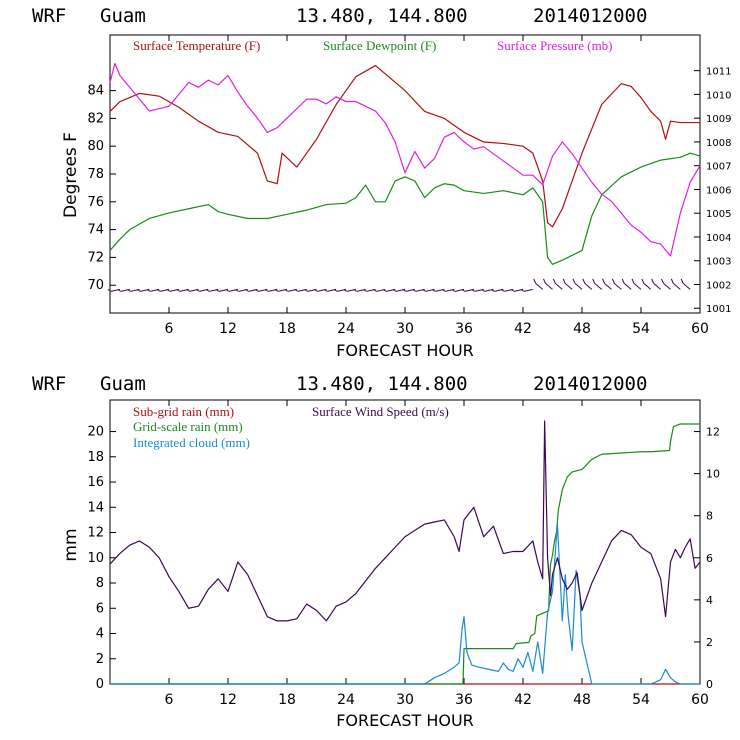 This screenshot has height=740, width=740. Describe the element at coordinates (709, 642) in the screenshot. I see `y2-tick-label: 2` at that location.